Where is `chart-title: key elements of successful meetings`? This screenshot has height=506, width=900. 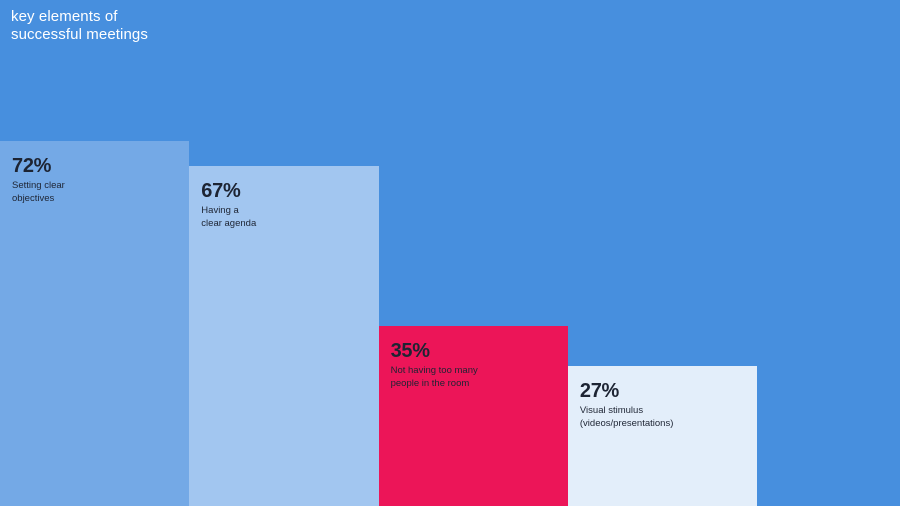 chart-title: key elements of successful meetings is located at coordinates (79, 26).